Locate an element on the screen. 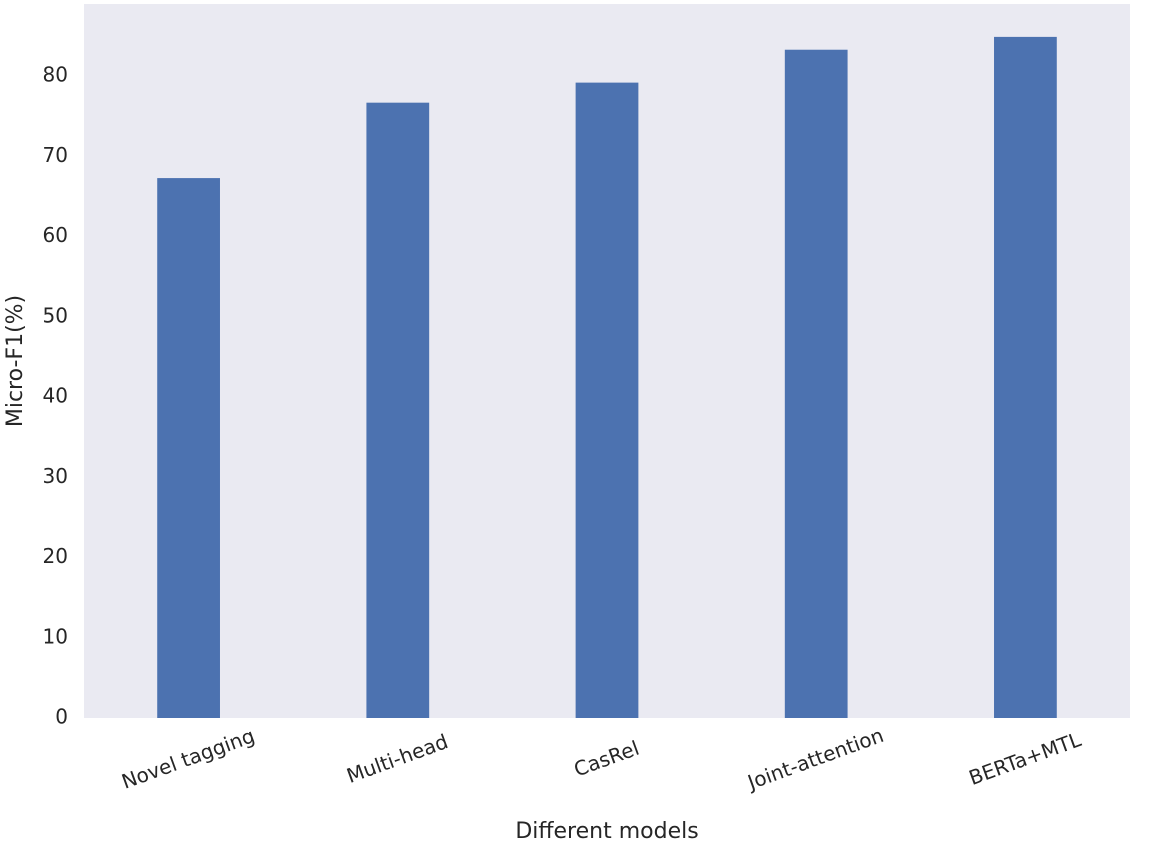 The width and height of the screenshot is (1150, 847). x-tick-label: Joint-attention is located at coordinates (815, 759).